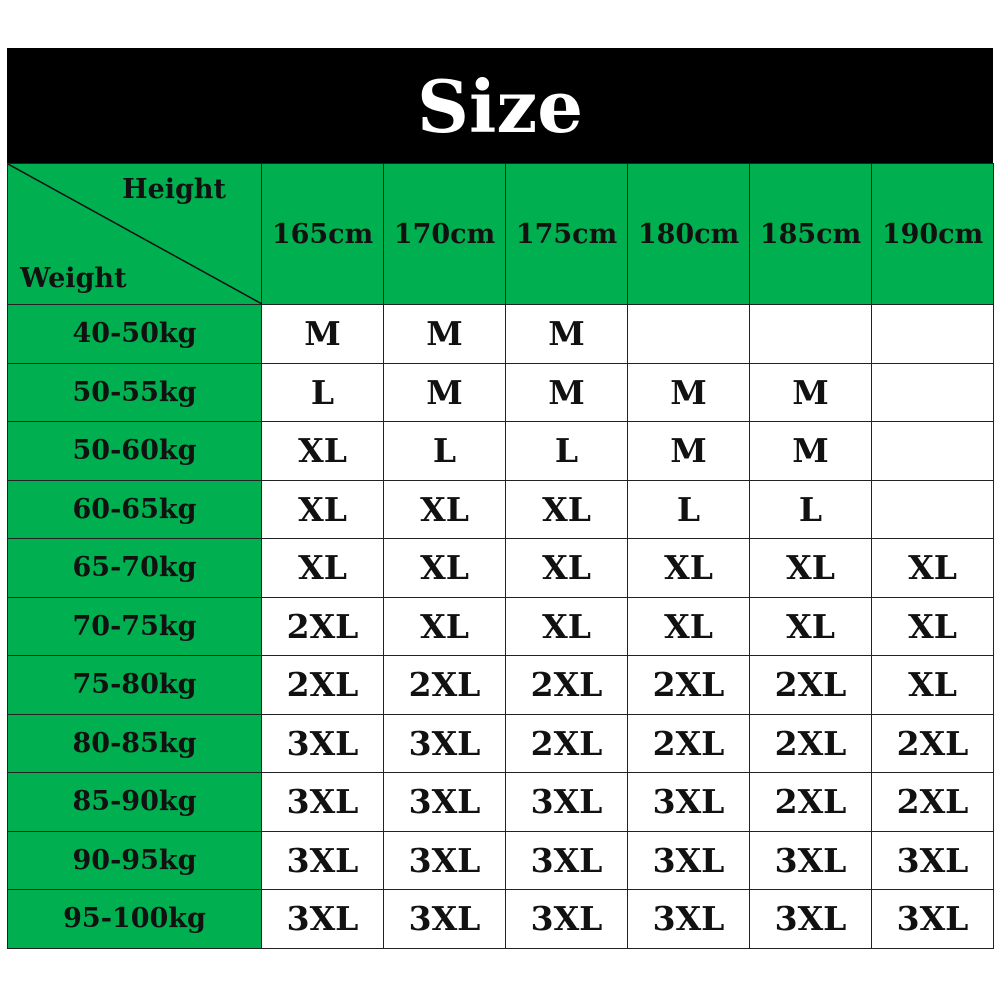 The image size is (1000, 1000). Describe the element at coordinates (73, 278) in the screenshot. I see `weight-label: Weight` at that location.